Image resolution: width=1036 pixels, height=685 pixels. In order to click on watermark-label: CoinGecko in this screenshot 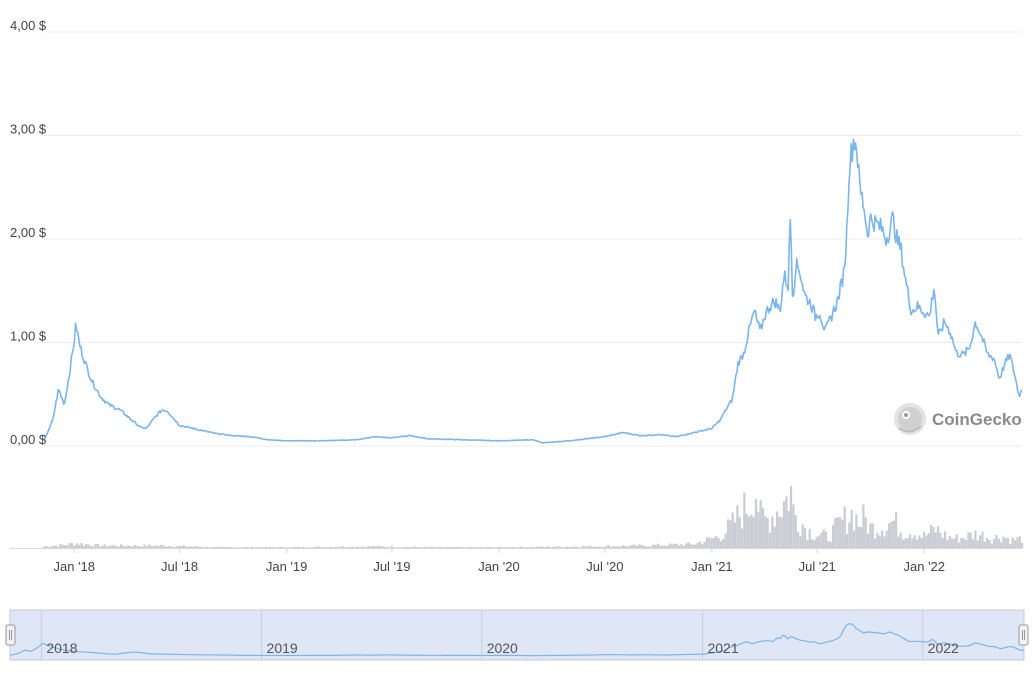, I will do `click(977, 419)`.